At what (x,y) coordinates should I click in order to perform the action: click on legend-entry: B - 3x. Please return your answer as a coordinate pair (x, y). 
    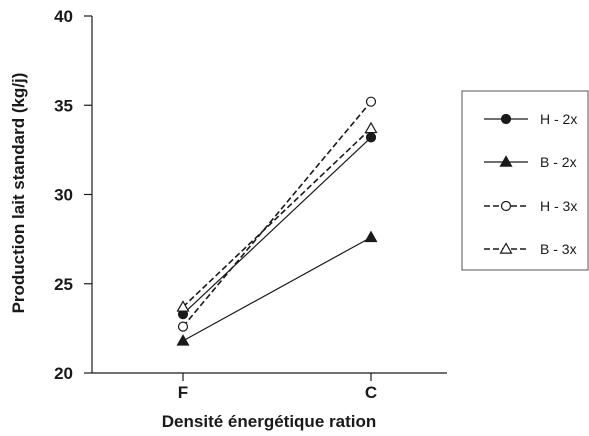
    Looking at the image, I should click on (530, 249).